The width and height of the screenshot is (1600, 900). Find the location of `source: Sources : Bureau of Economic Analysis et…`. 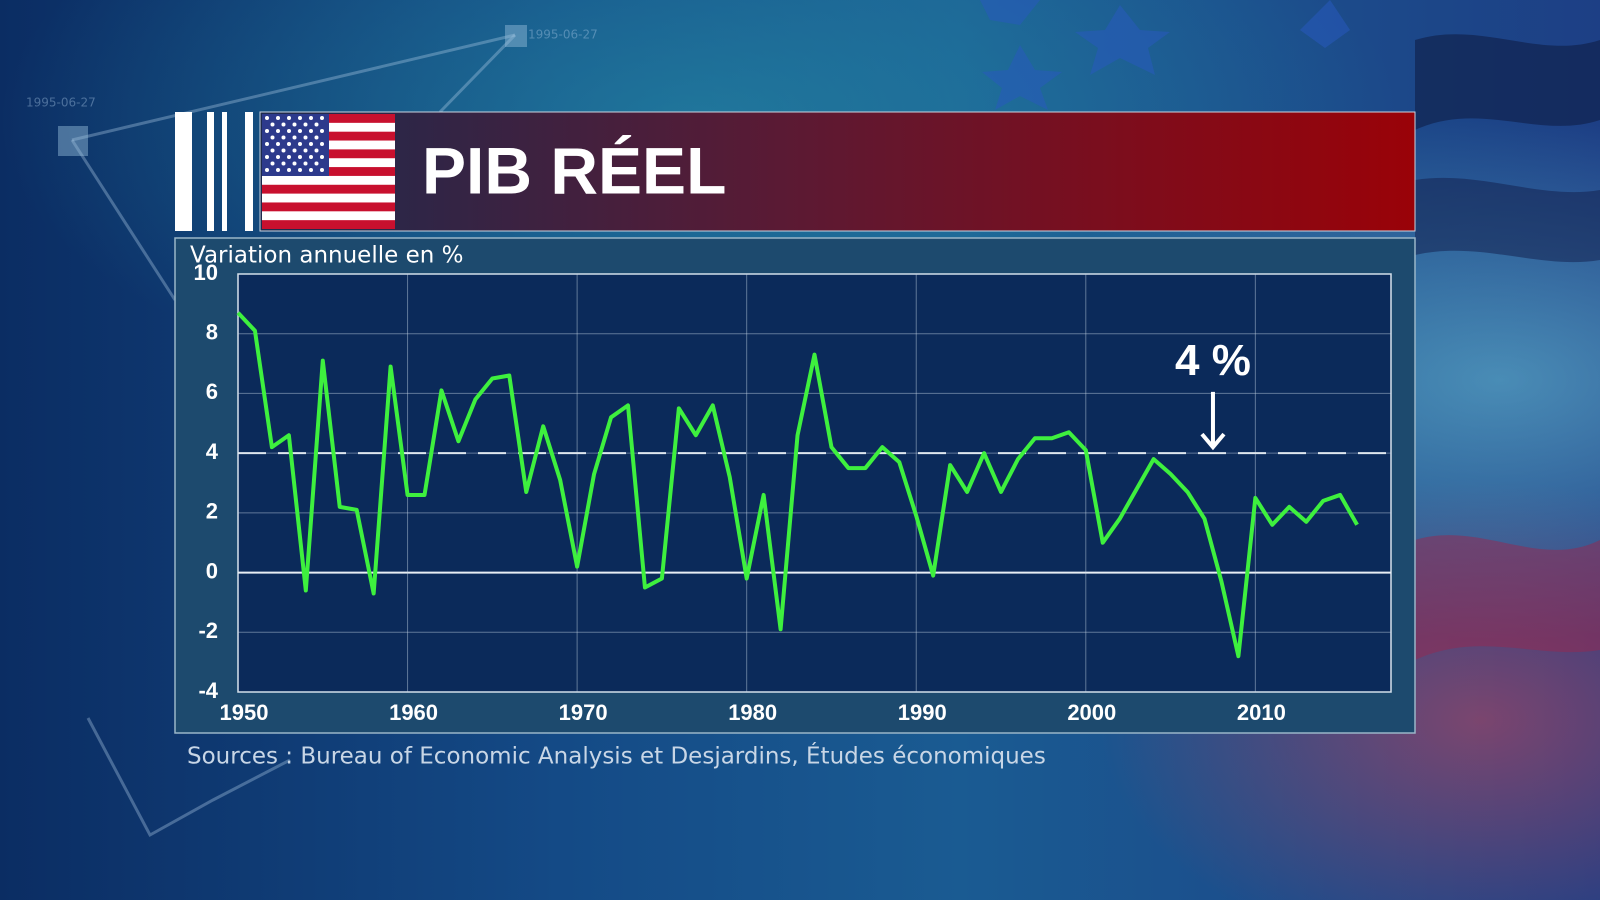

source: Sources : Bureau of Economic Analysis et… is located at coordinates (616, 756).